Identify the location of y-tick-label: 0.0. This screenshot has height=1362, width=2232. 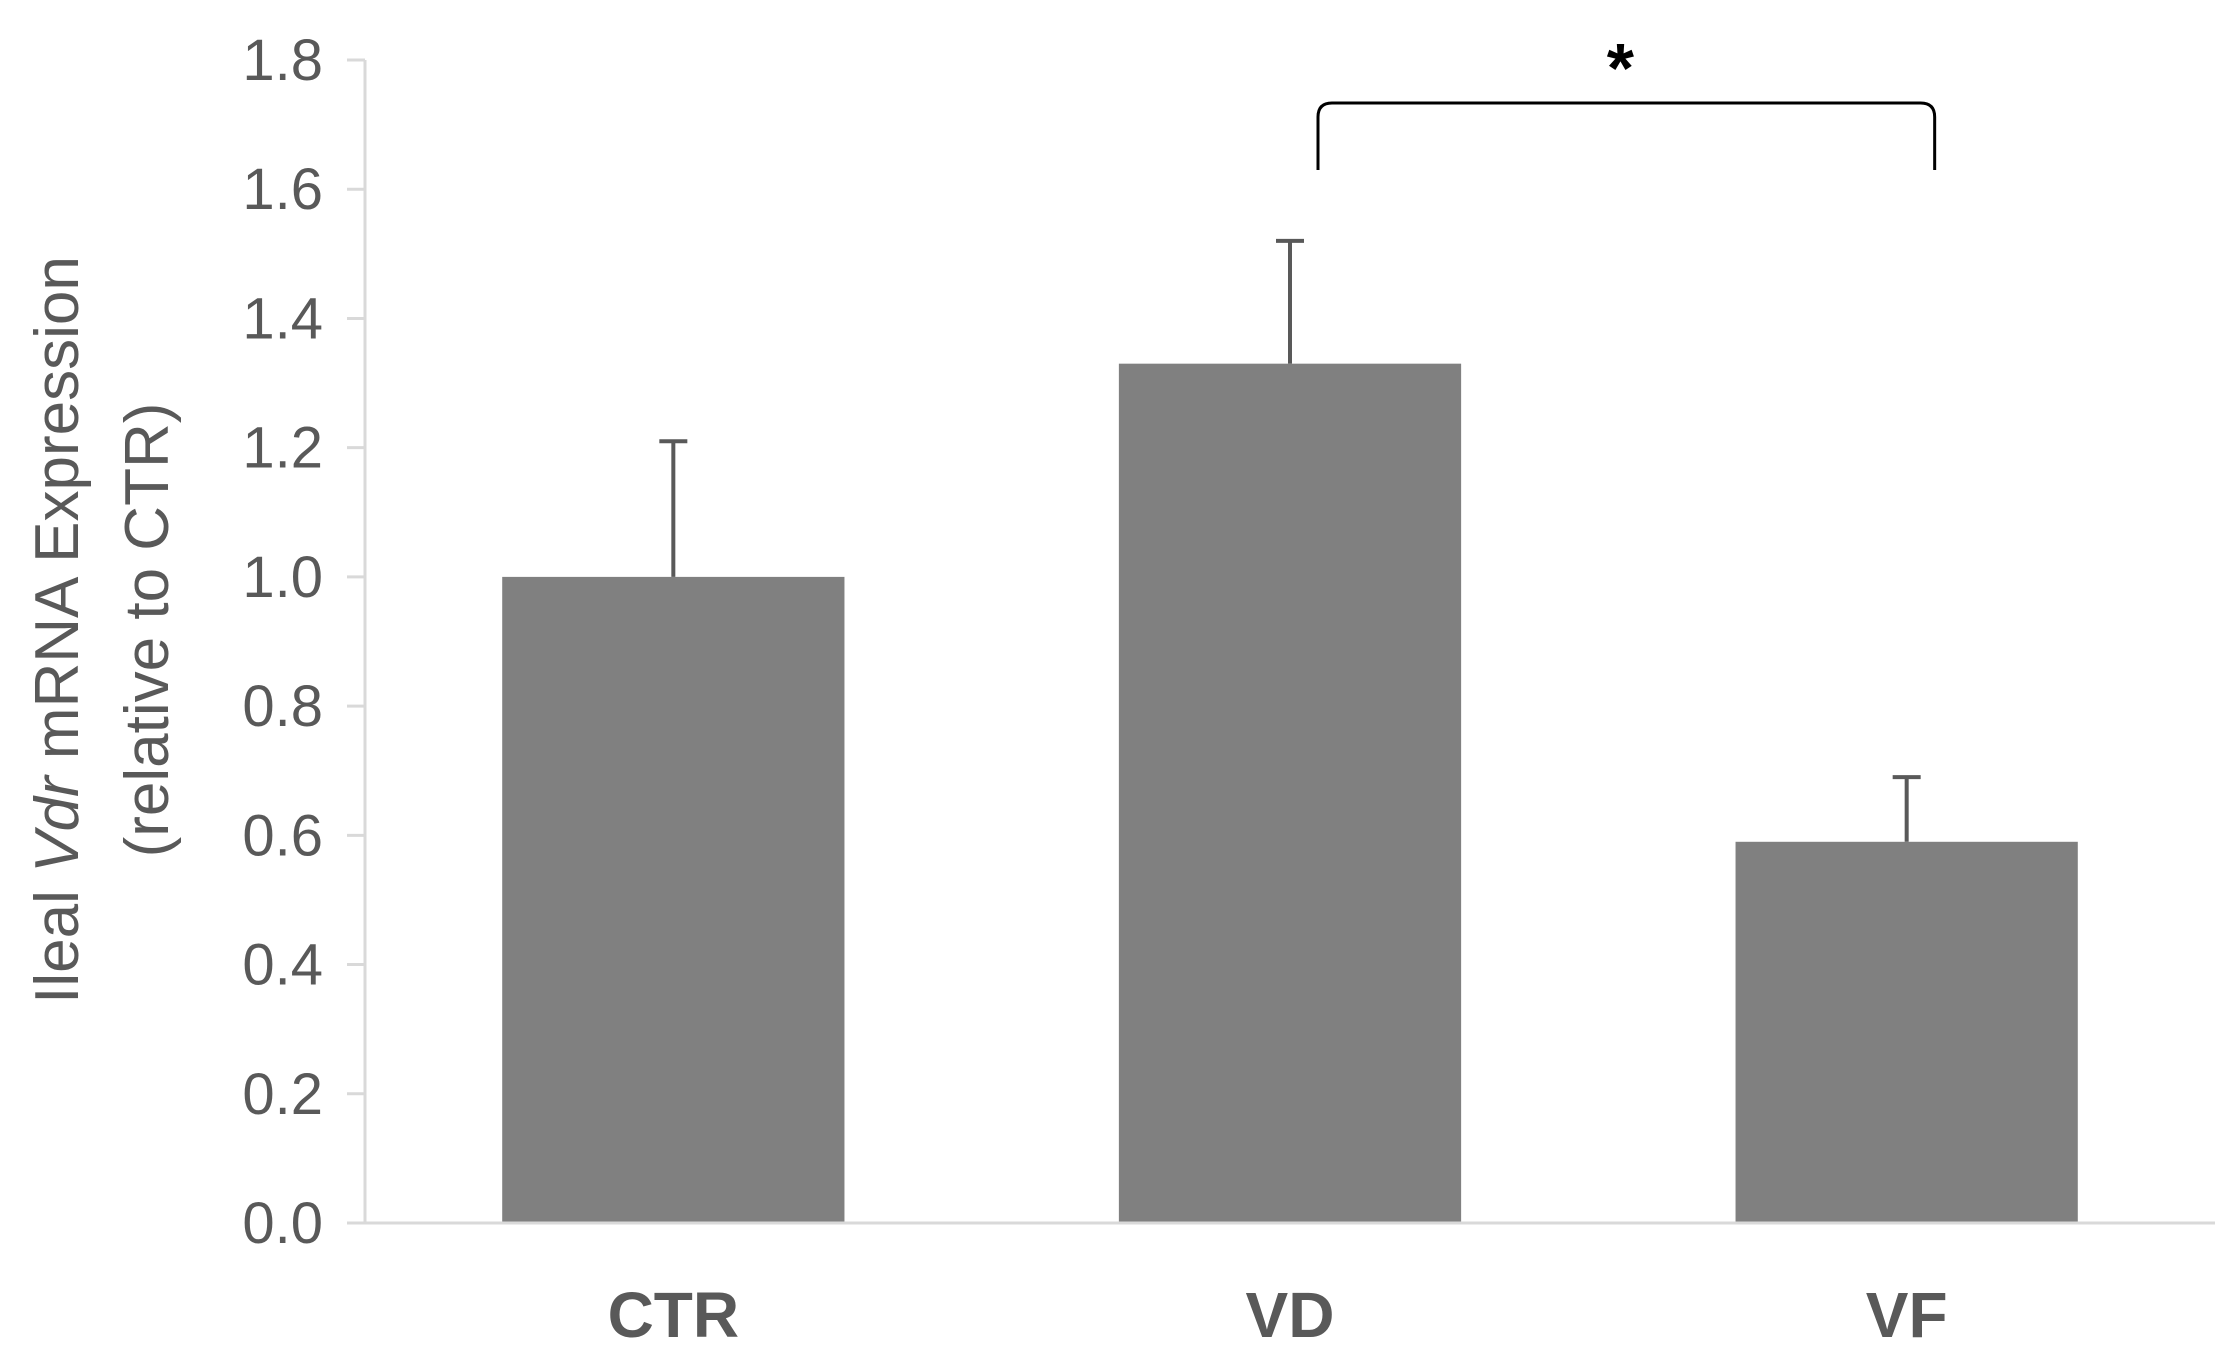
(282, 1223).